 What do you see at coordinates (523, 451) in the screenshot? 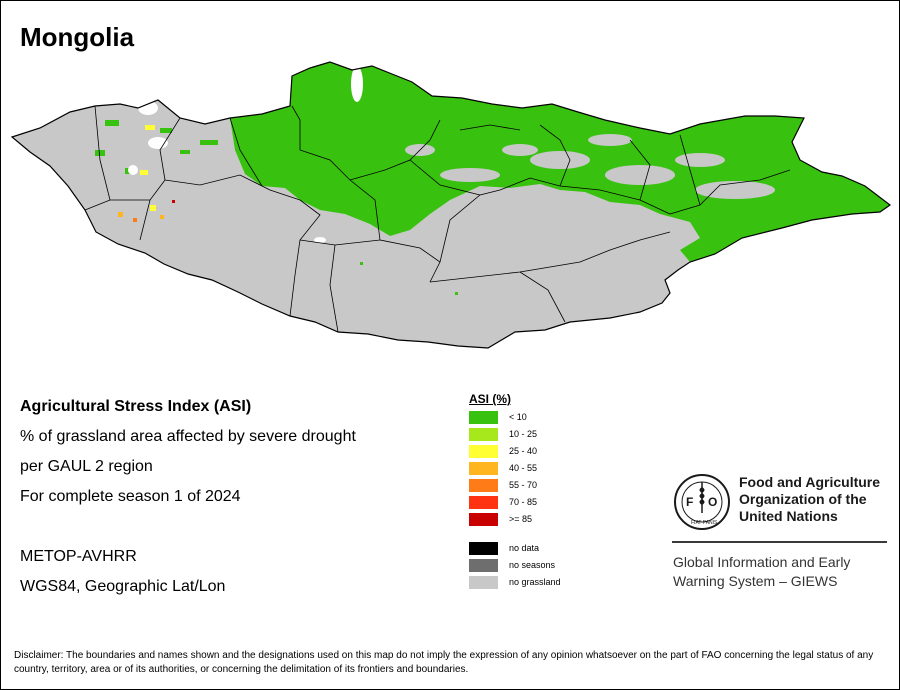
I see `legend-label: 25 - 40` at bounding box center [523, 451].